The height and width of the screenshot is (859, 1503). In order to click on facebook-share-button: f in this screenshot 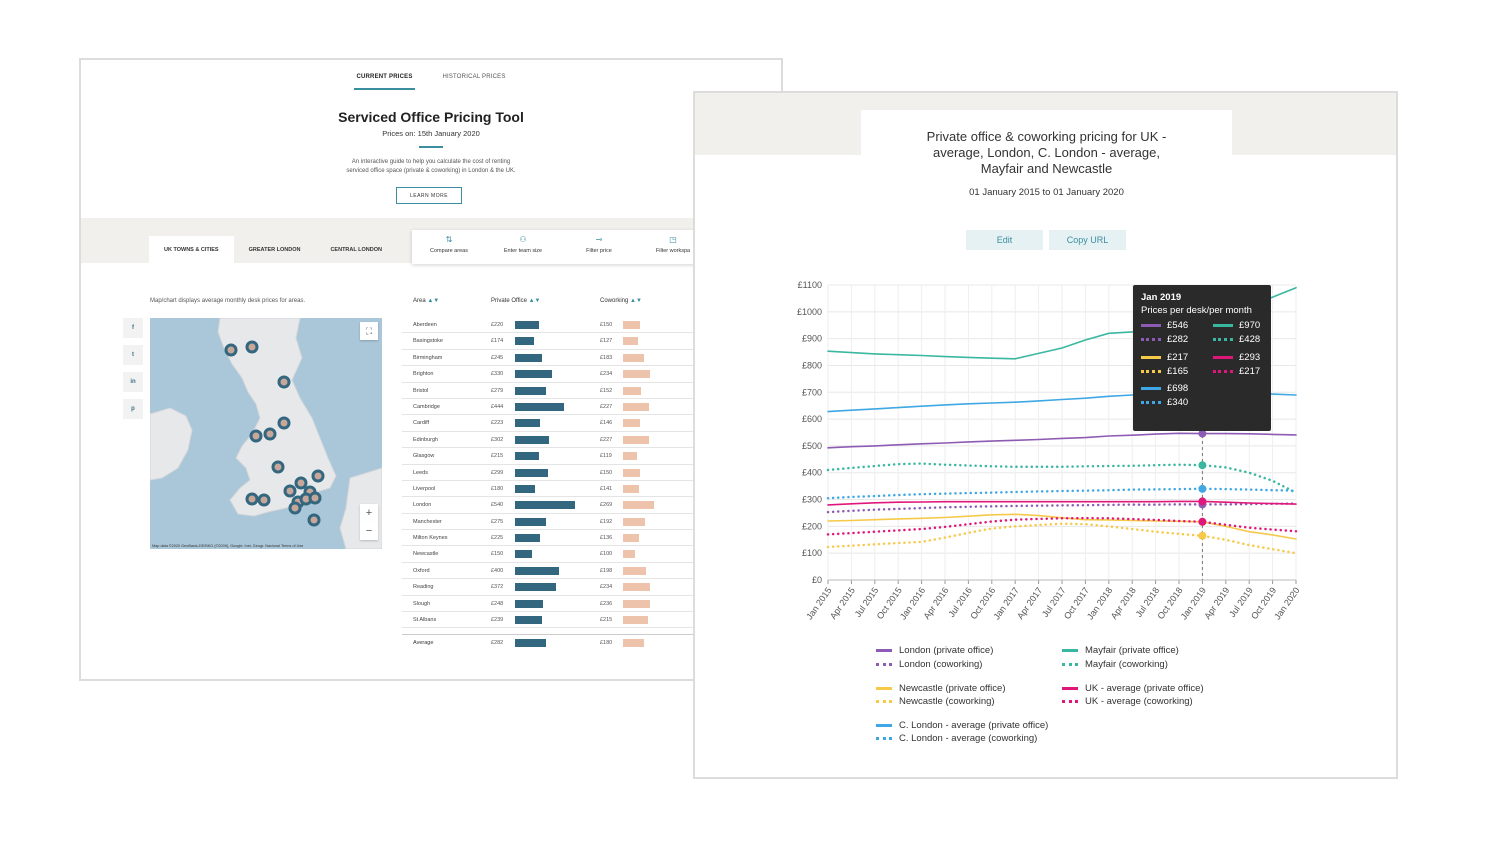, I will do `click(133, 328)`.